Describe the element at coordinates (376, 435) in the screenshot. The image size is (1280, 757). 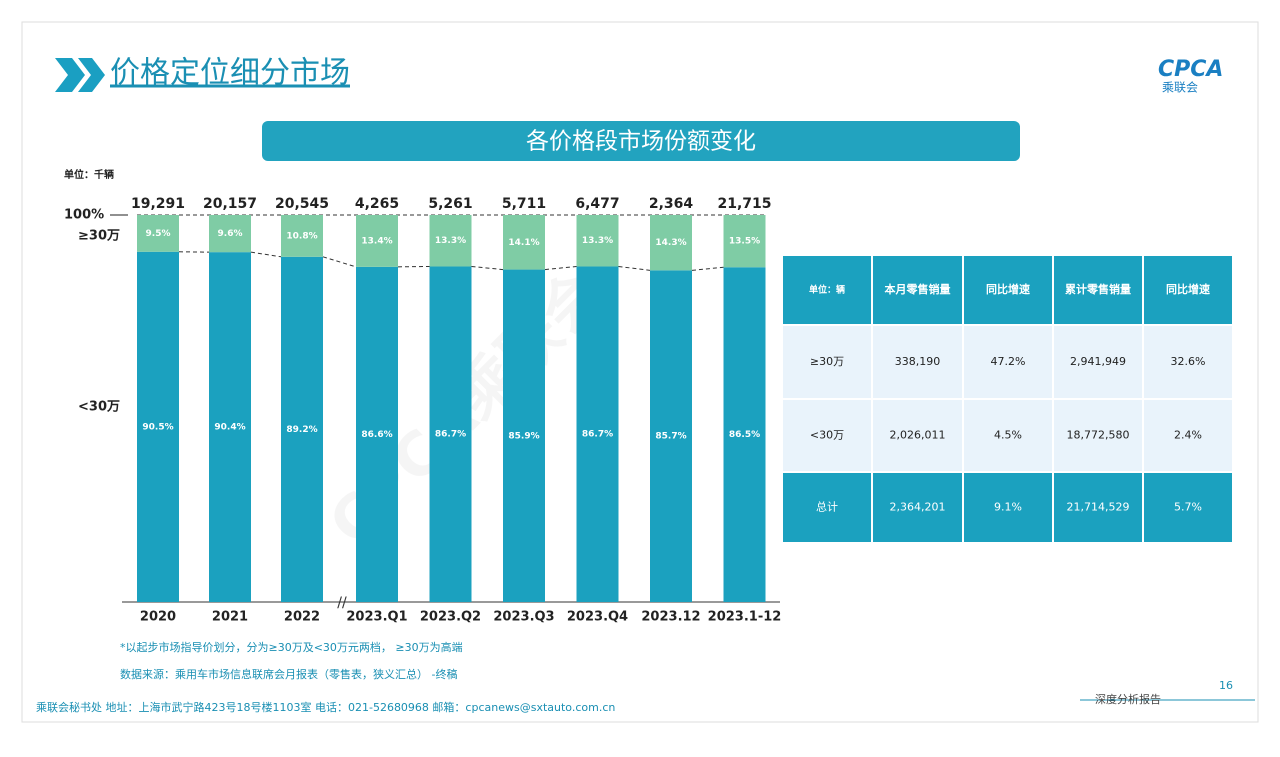
I see `value-label: 86.6%` at that location.